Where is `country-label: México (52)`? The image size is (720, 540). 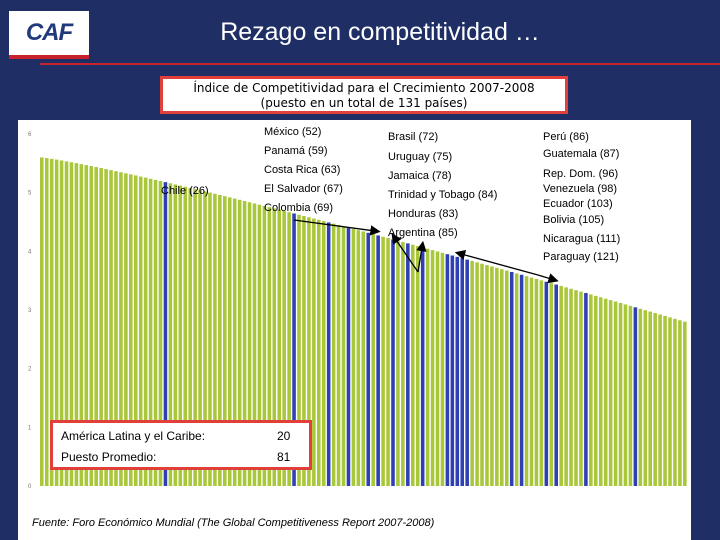 country-label: México (52) is located at coordinates (293, 132).